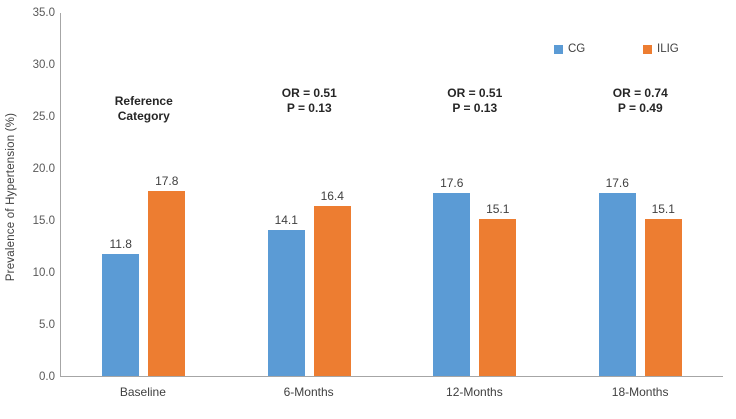 The image size is (736, 419). Describe the element at coordinates (452, 276) in the screenshot. I see `bar-cg-12-months: 17.6` at that location.